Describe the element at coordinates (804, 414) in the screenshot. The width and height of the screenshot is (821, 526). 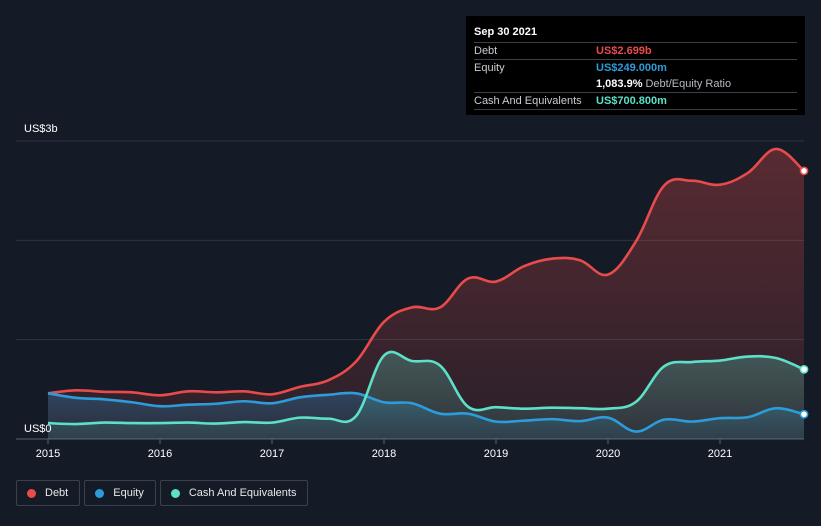
I see `end-marker-equity` at that location.